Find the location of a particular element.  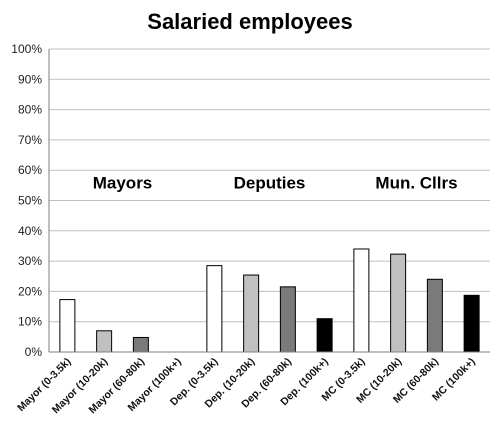

group-labels: Mayors Deputies Mun. Cllrs is located at coordinates (275, 182).